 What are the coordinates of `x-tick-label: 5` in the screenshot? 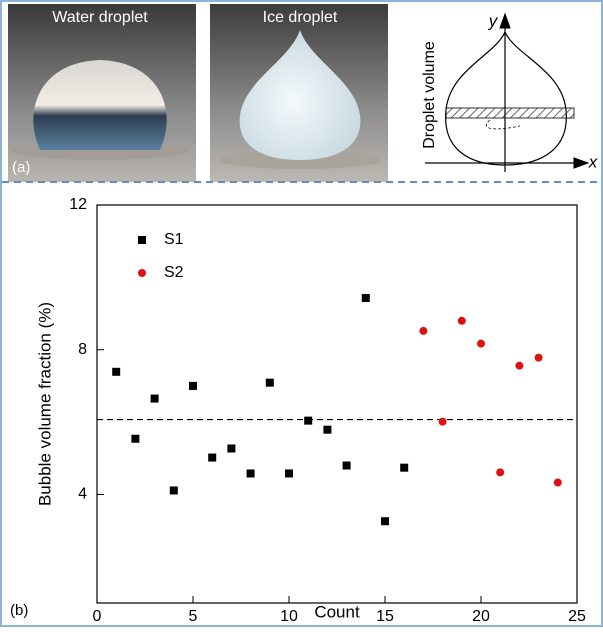 It's located at (193, 616).